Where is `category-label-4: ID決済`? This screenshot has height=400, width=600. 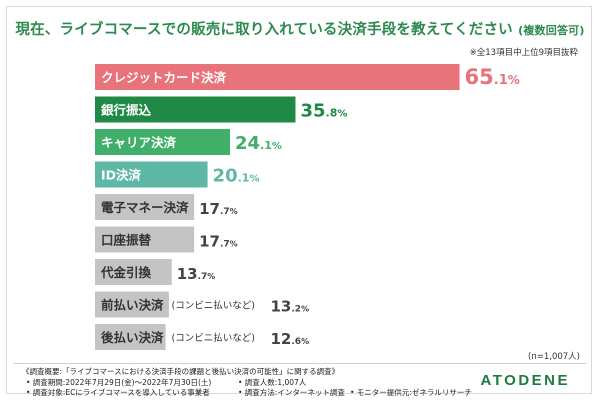
category-label-4: ID決済 is located at coordinates (121, 175).